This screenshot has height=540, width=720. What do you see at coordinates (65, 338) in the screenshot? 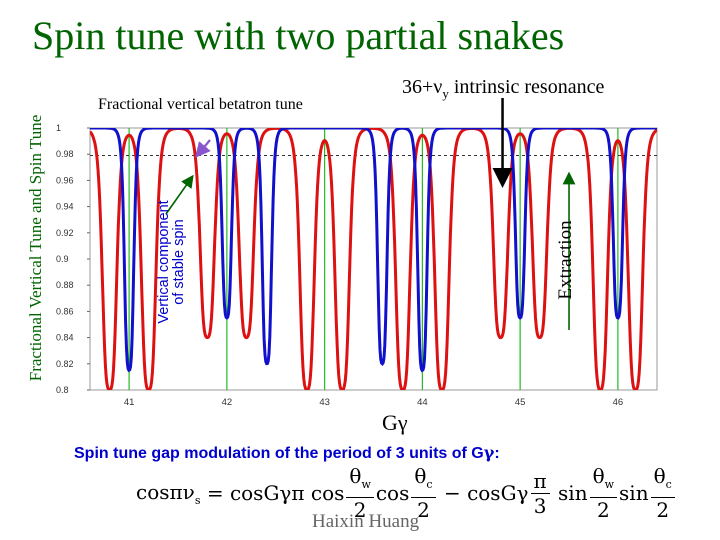
I see `y-tick-label: 0.84` at bounding box center [65, 338].